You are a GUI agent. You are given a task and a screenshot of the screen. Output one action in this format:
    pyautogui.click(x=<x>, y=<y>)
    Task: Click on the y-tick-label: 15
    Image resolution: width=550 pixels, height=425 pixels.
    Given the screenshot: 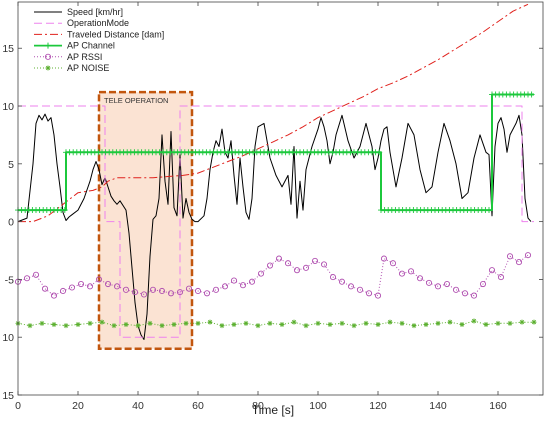 What is the action you would take?
    pyautogui.click(x=8, y=49)
    